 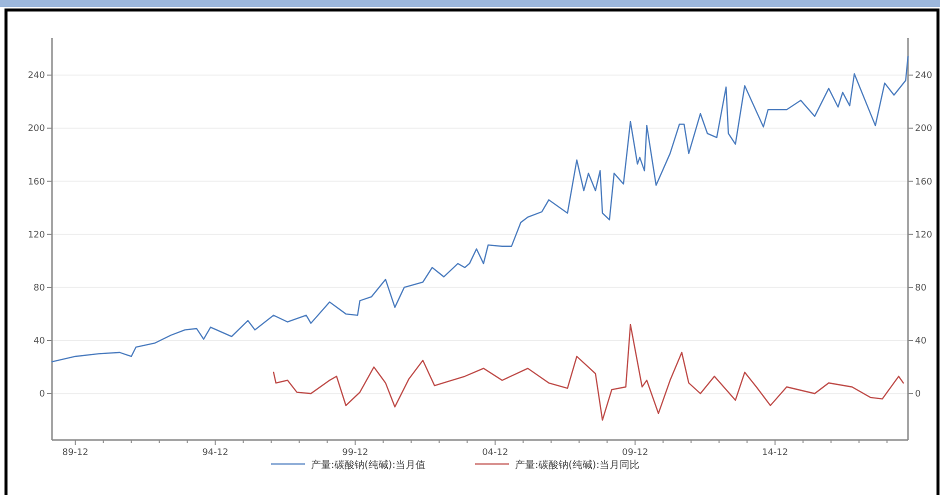 What do you see at coordinates (37, 182) in the screenshot?
I see `y-tick-label: 160` at bounding box center [37, 182].